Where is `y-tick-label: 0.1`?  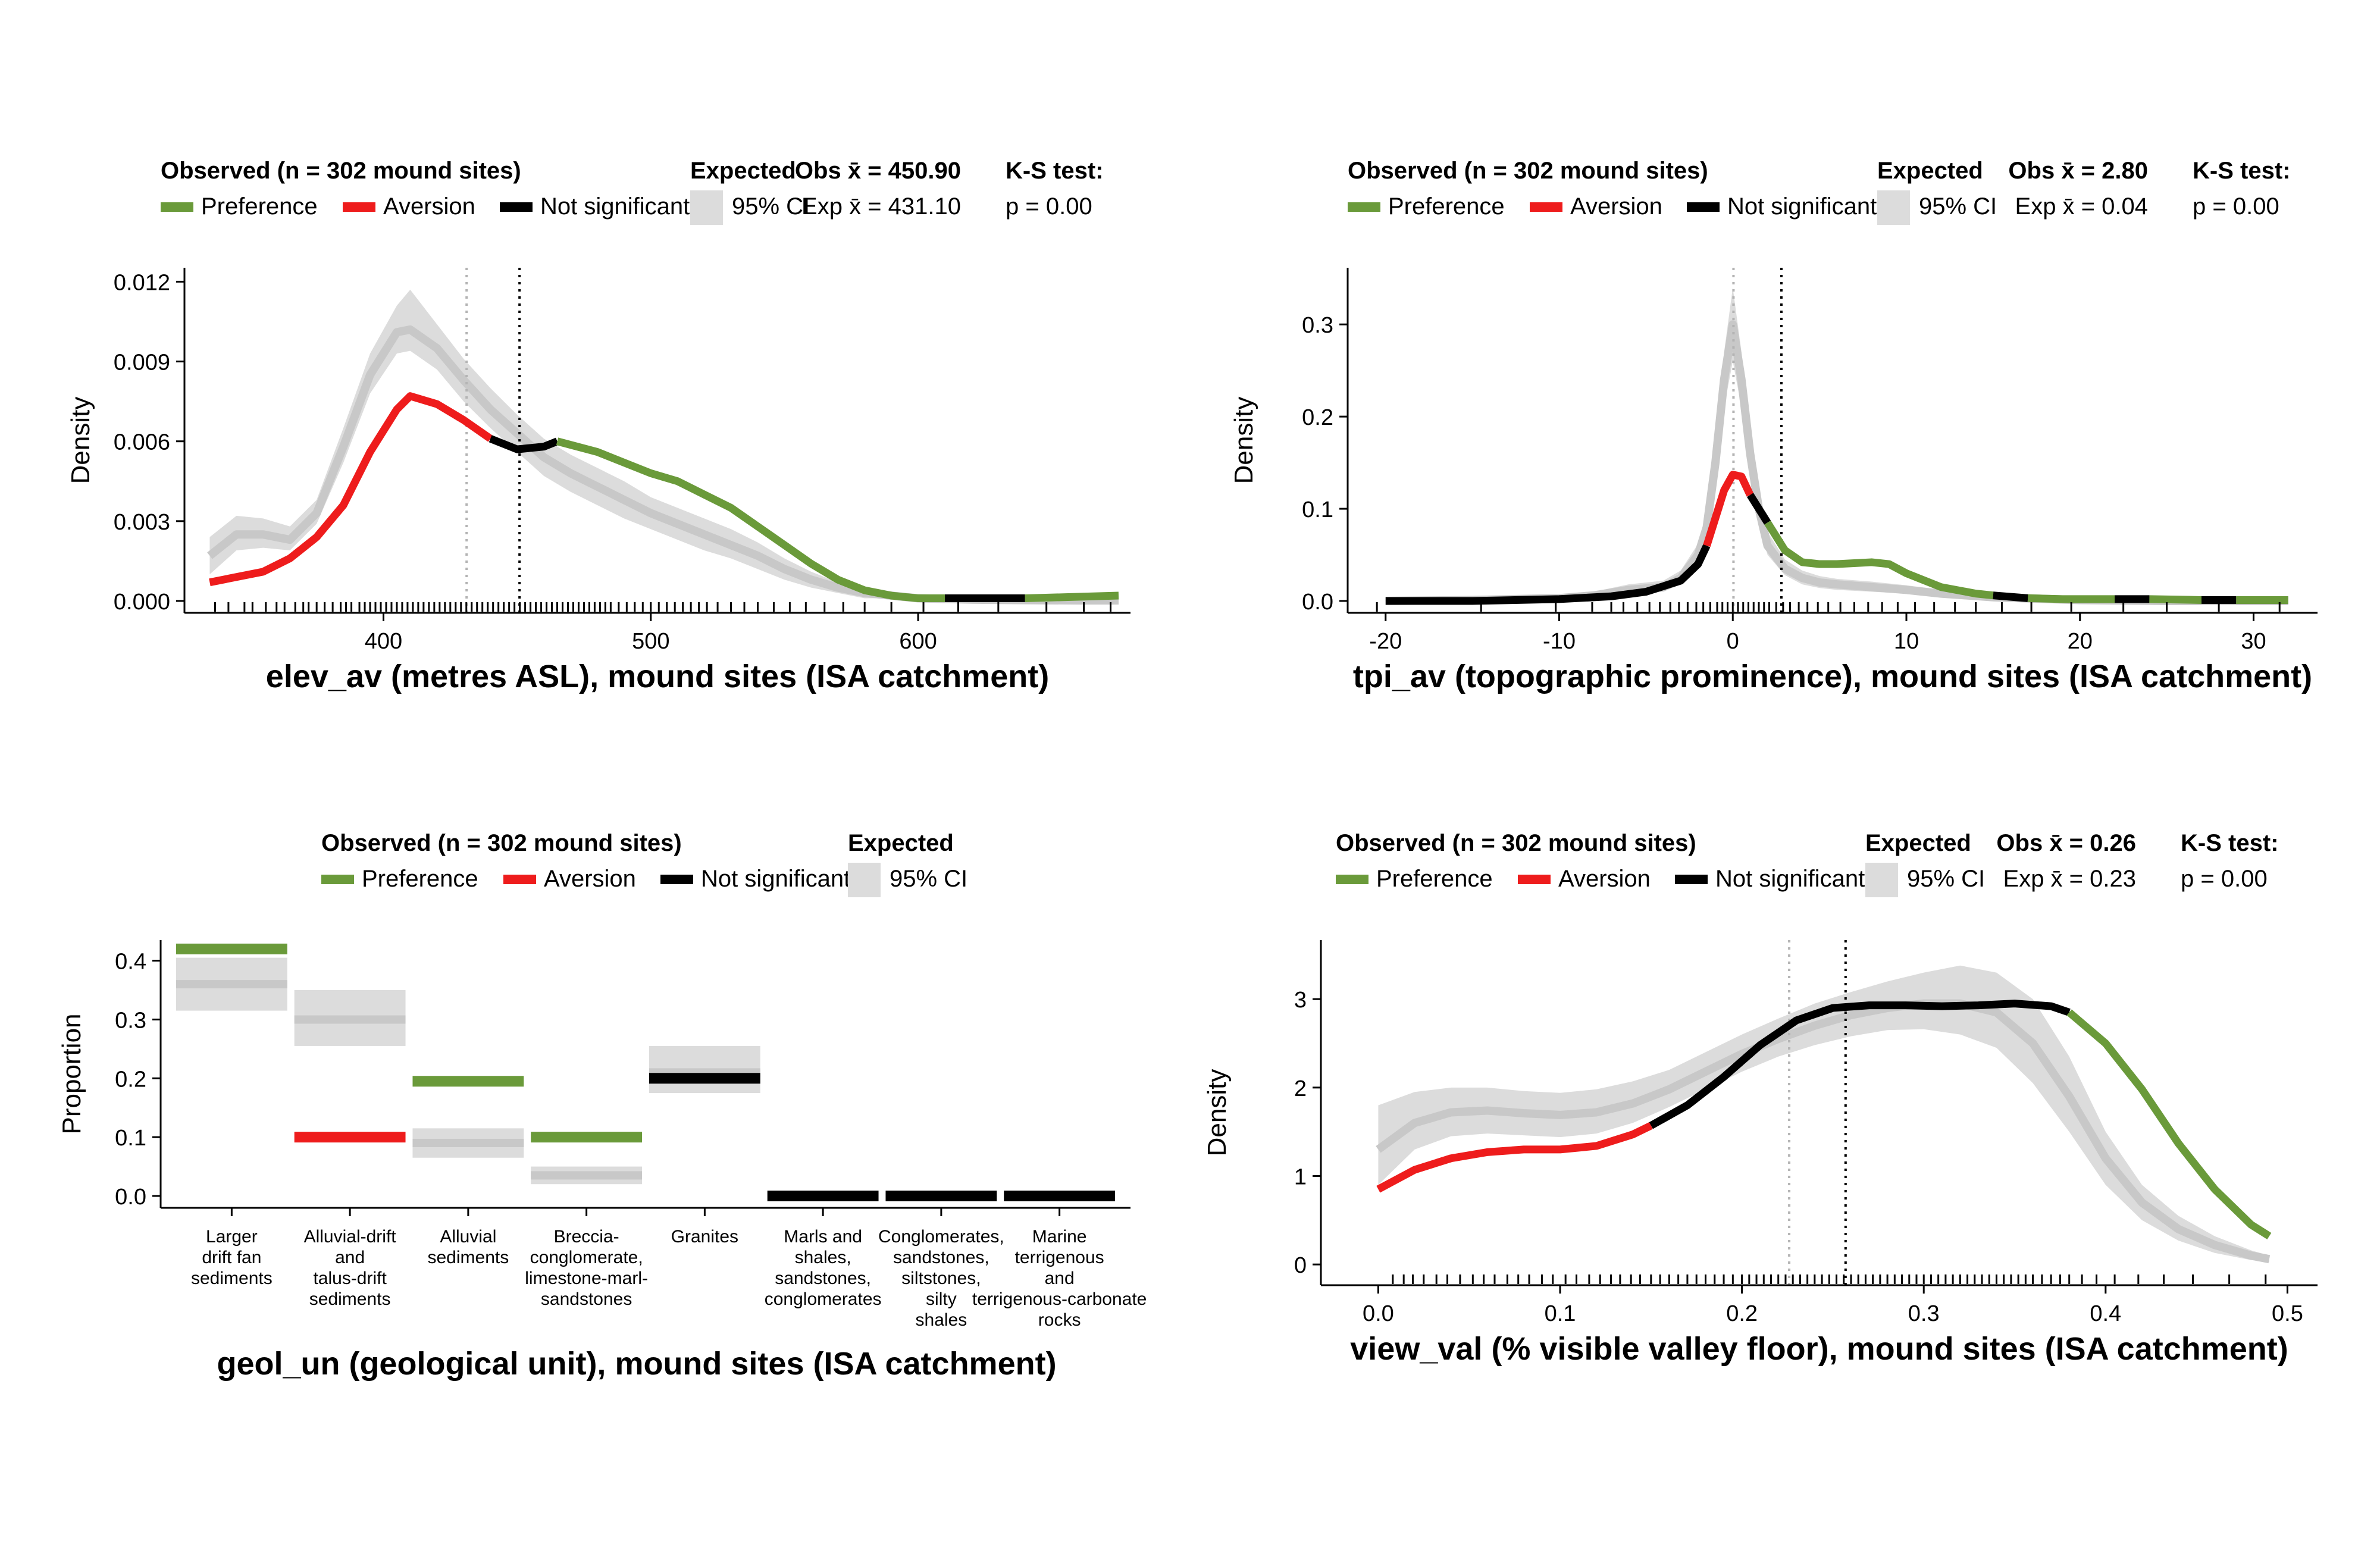 y-tick-label: 0.1 is located at coordinates (1317, 509).